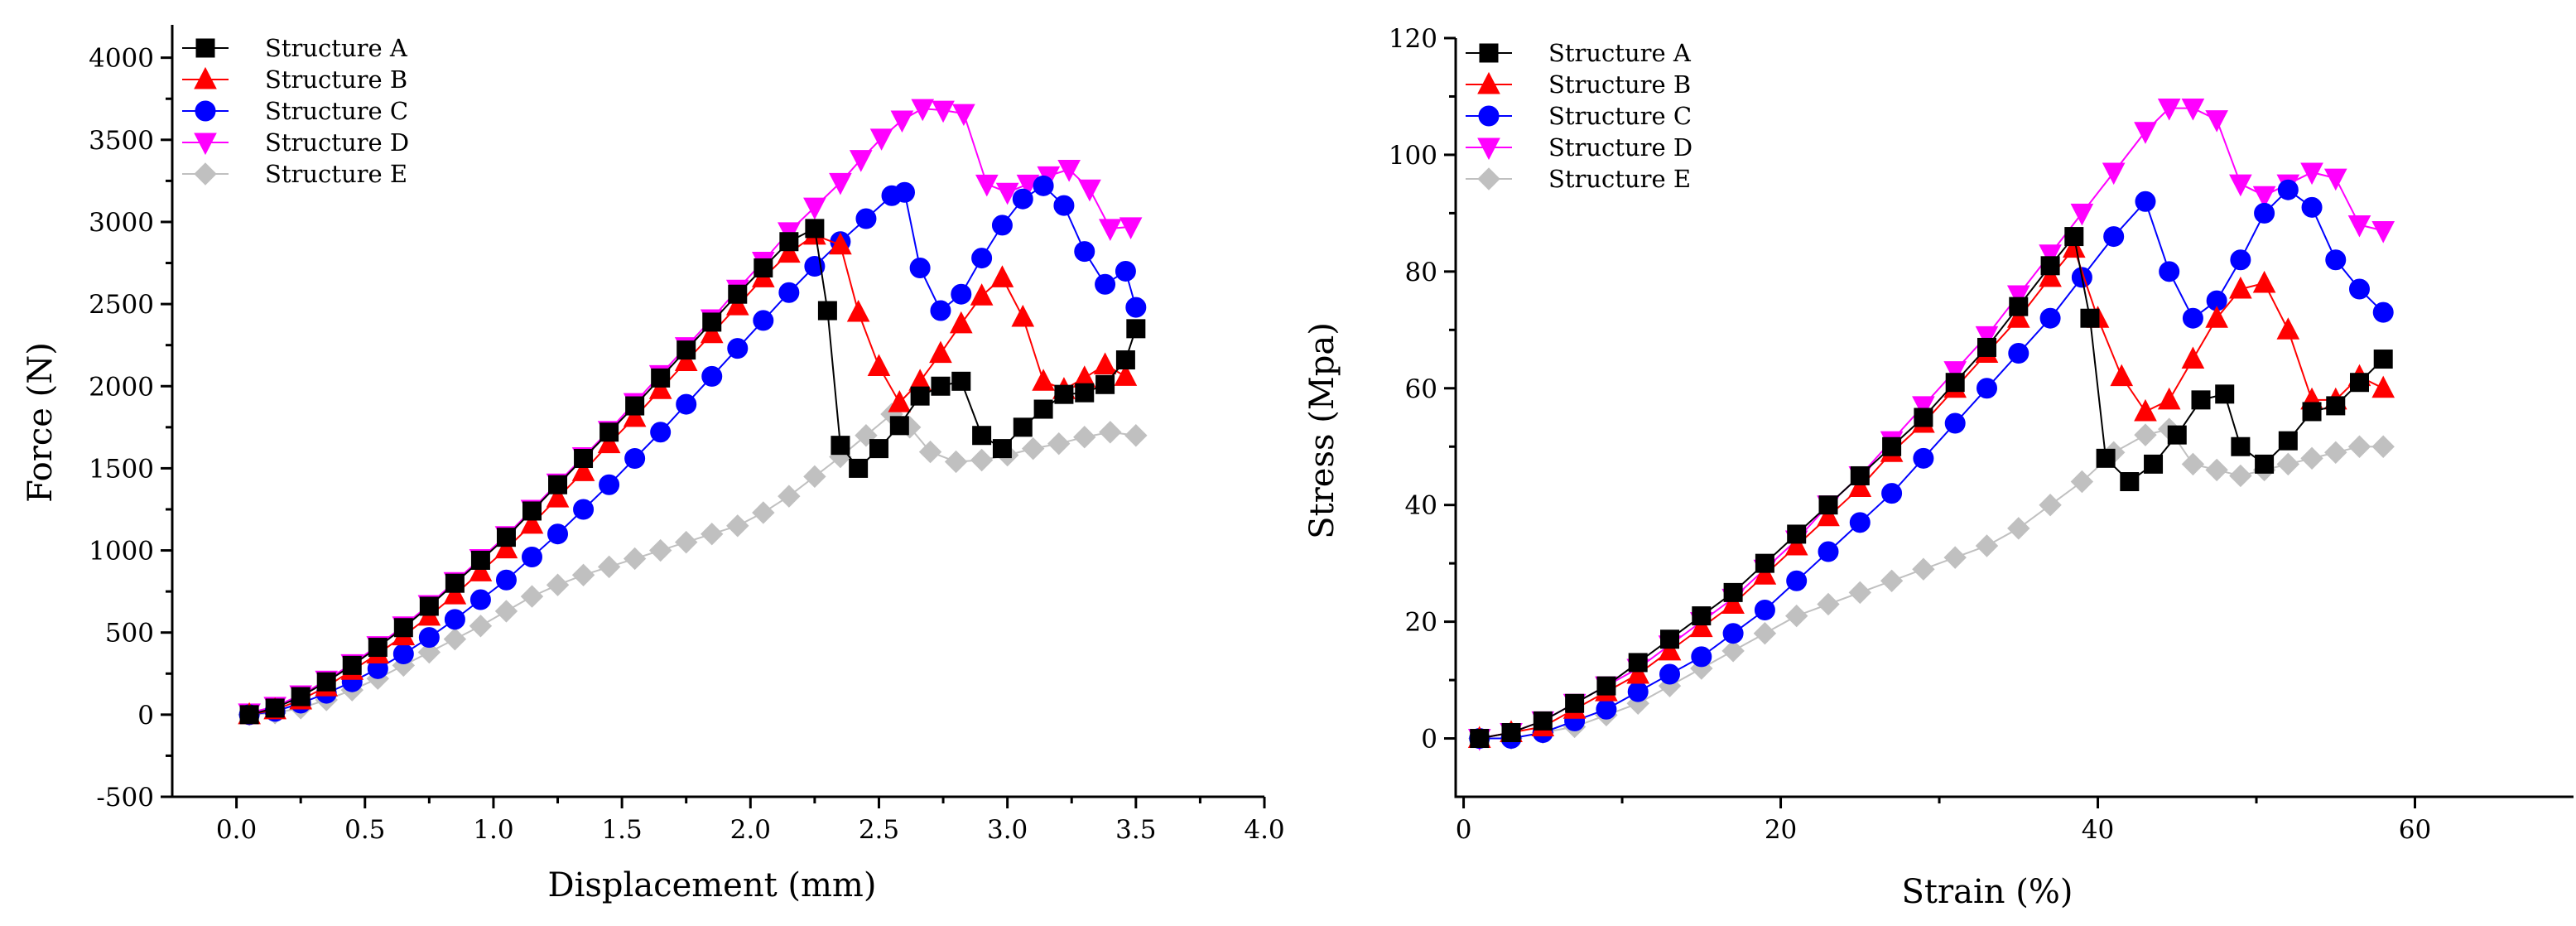 The image size is (2576, 926). I want to click on chart0-xtick-label: 2.5, so click(879, 830).